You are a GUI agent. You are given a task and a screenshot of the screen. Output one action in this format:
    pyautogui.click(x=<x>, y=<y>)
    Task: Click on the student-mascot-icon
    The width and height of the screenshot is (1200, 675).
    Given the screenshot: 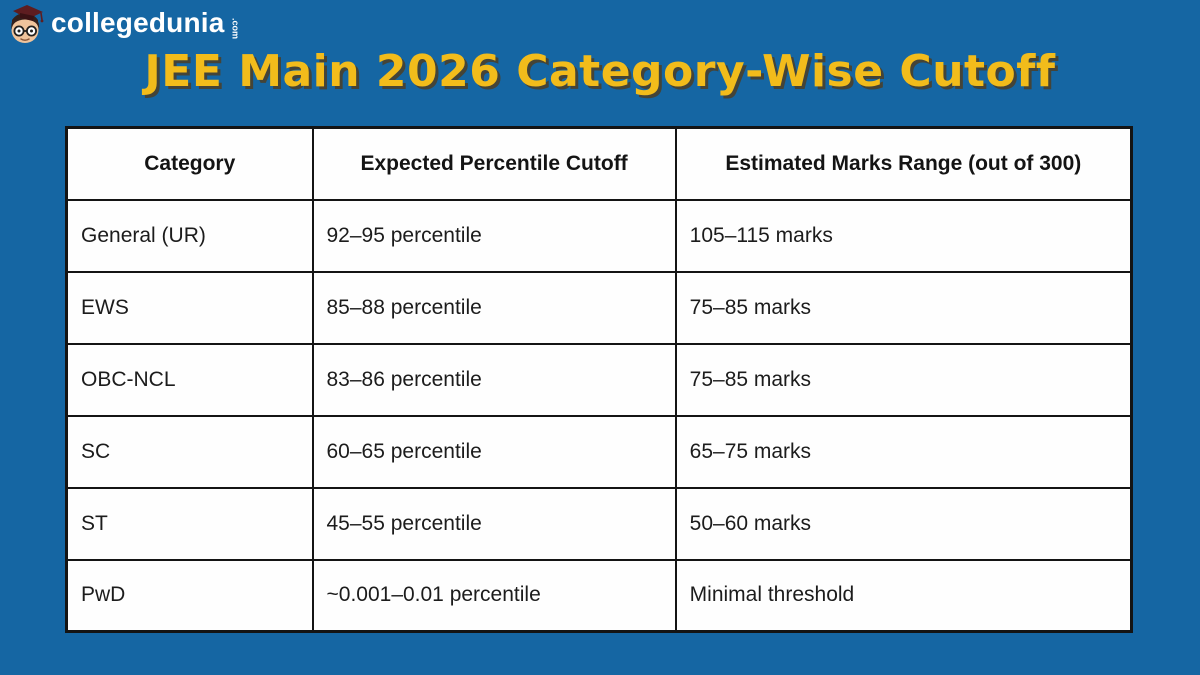 What is the action you would take?
    pyautogui.click(x=27, y=24)
    